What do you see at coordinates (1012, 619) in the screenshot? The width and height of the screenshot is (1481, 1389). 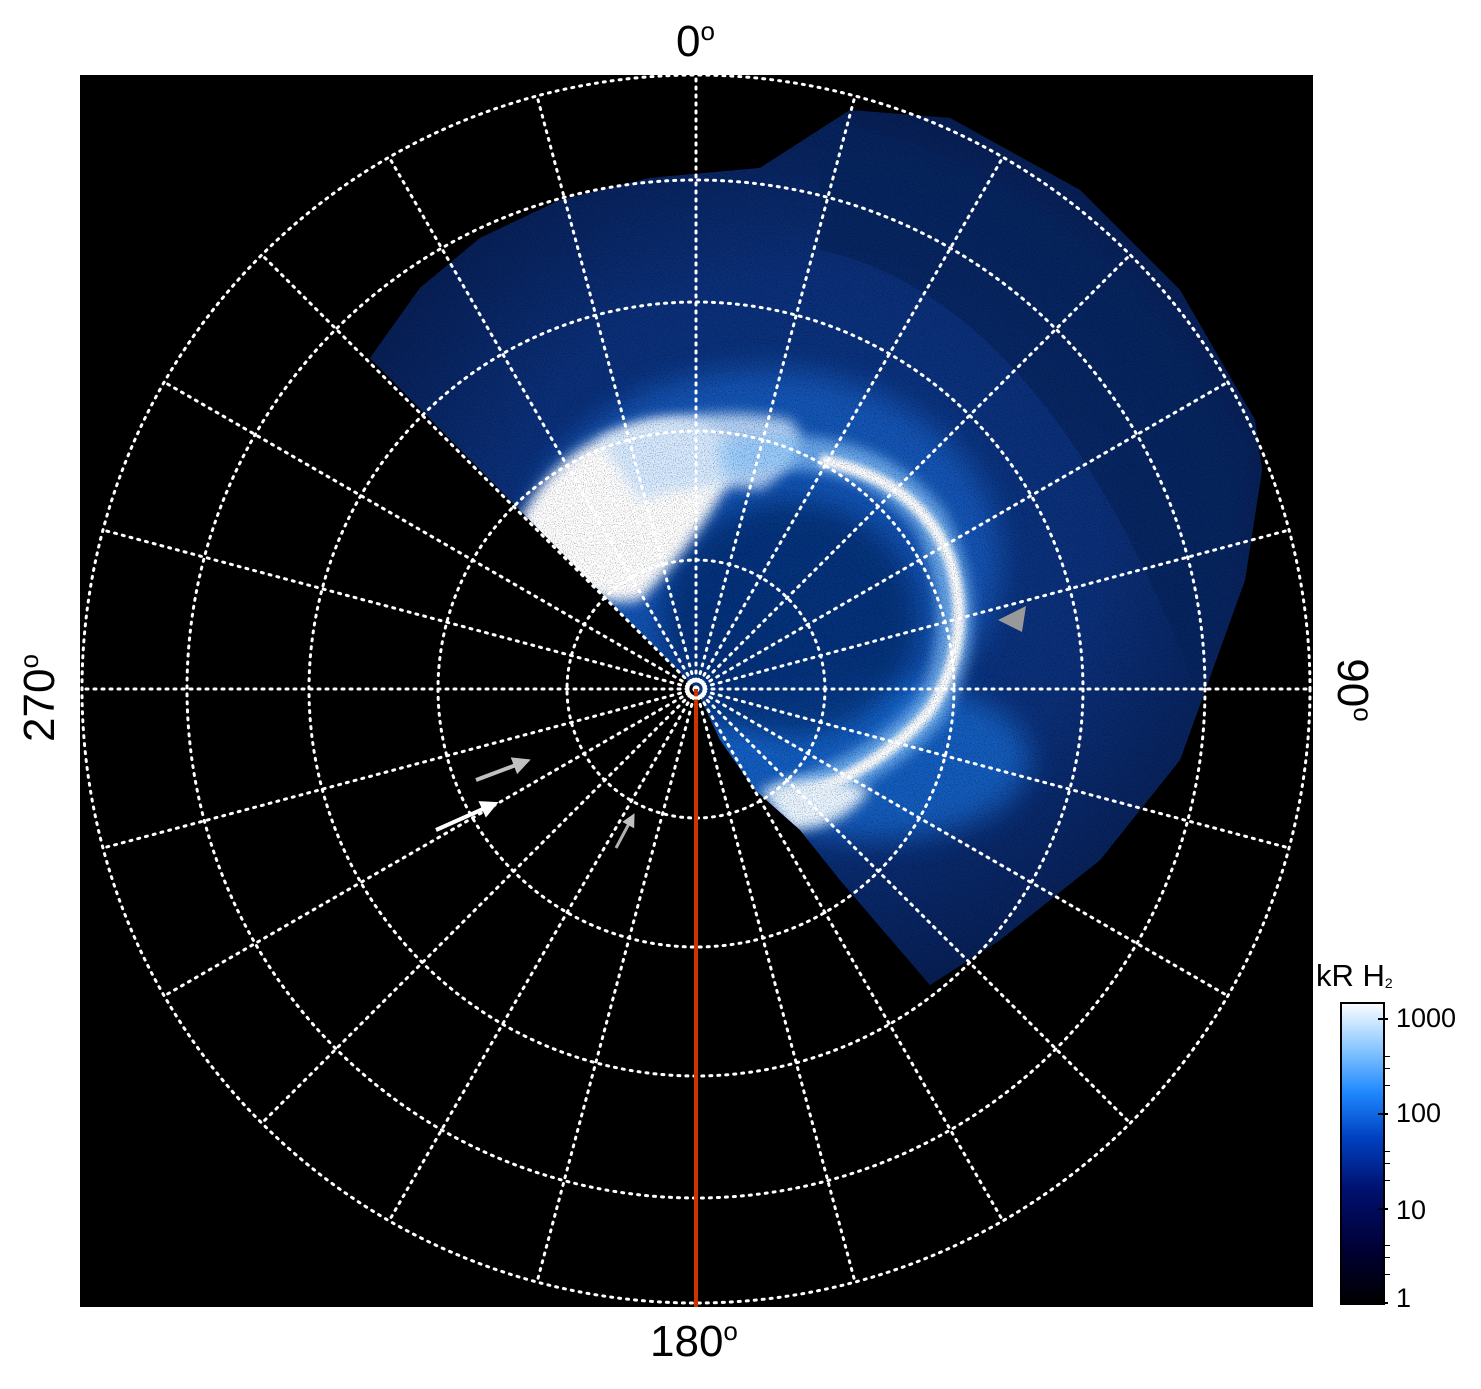 I see `gray-triangle-marker` at bounding box center [1012, 619].